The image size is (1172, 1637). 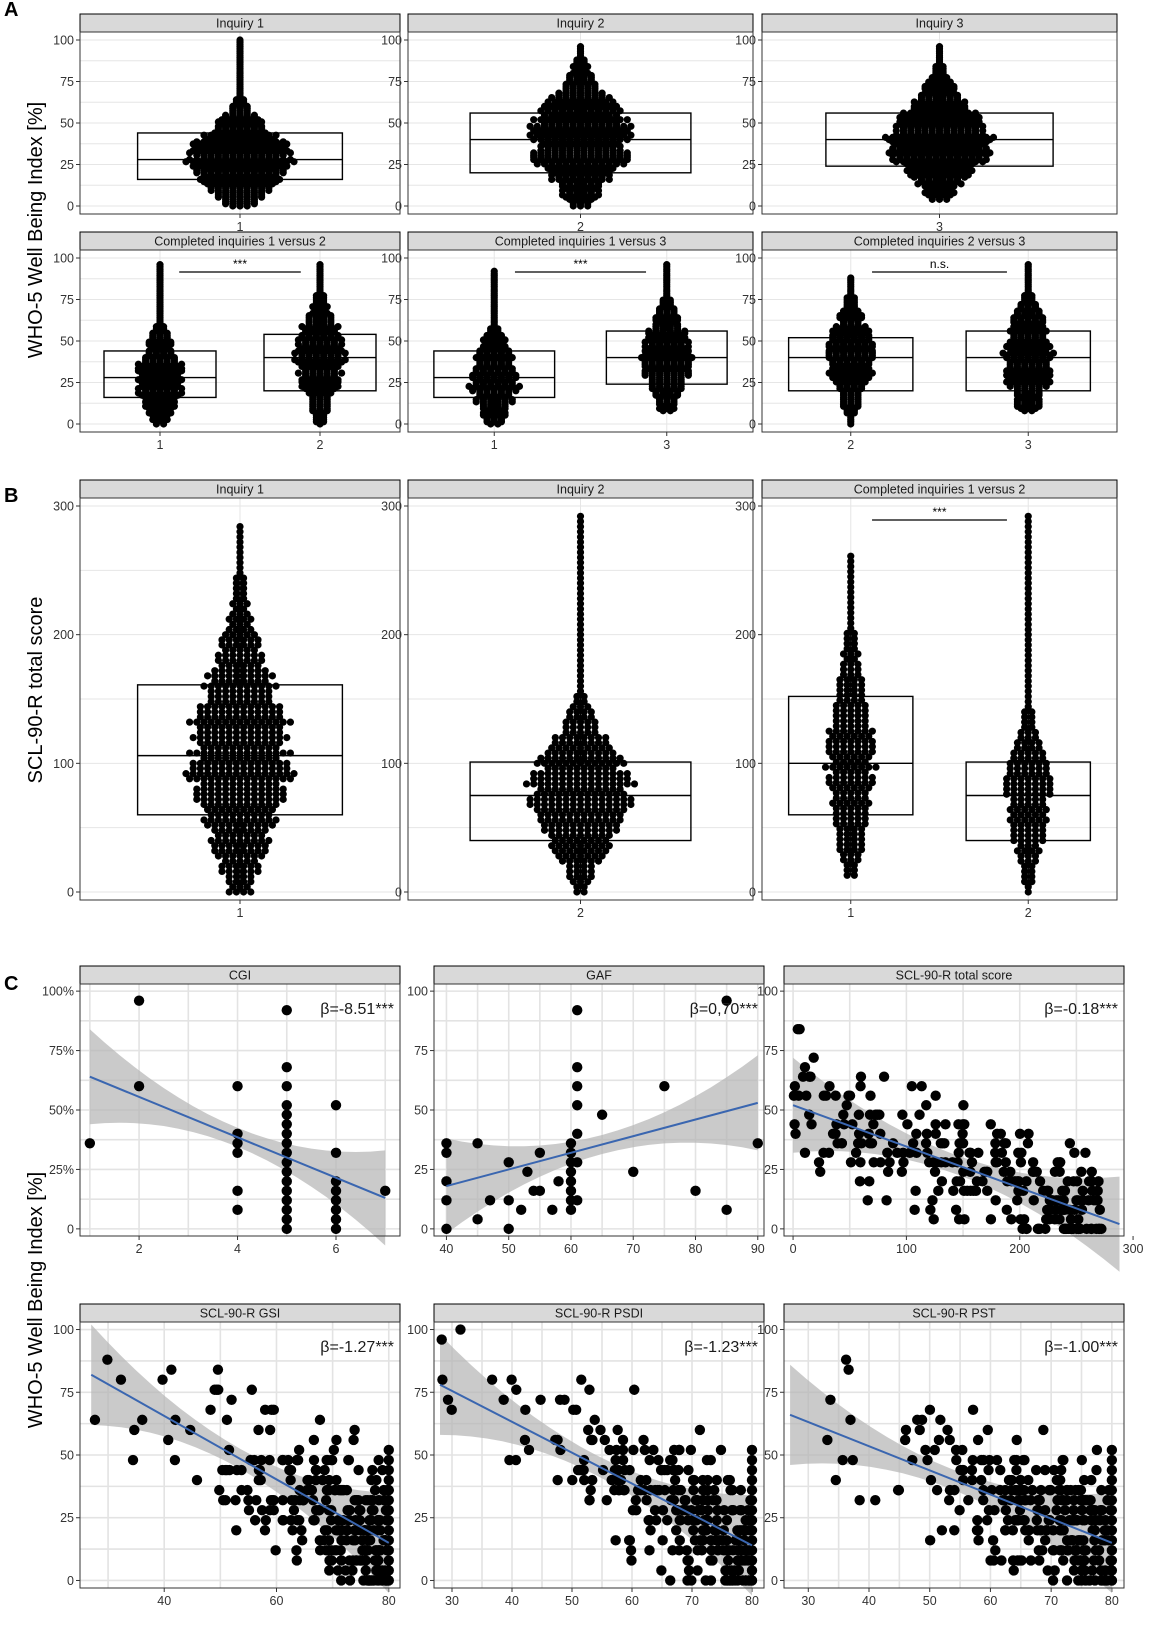 I want to click on y-tick-label: 50, so click(x=395, y=342).